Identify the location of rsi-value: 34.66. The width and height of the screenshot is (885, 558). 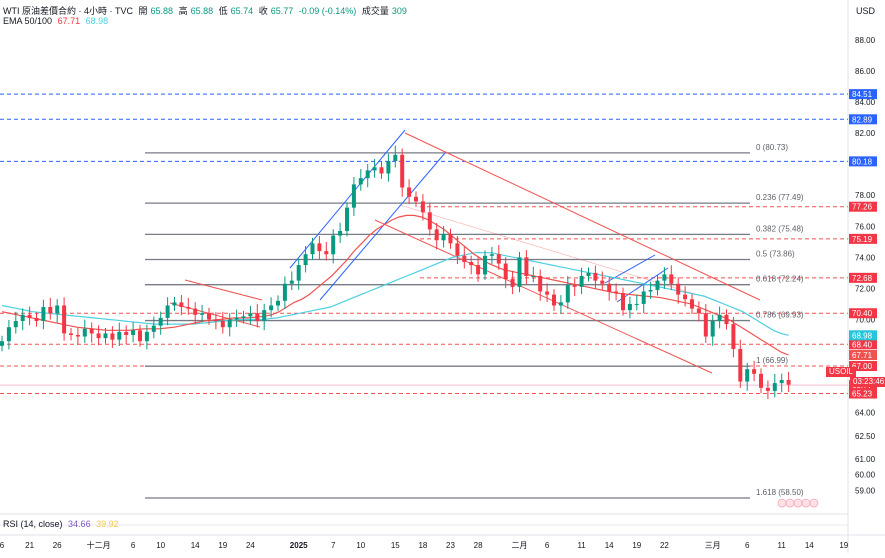
(79, 524).